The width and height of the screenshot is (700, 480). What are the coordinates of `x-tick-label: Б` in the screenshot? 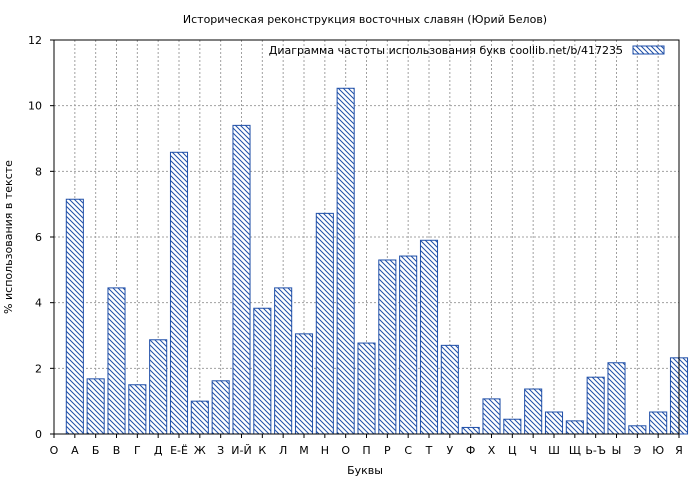 It's located at (96, 450).